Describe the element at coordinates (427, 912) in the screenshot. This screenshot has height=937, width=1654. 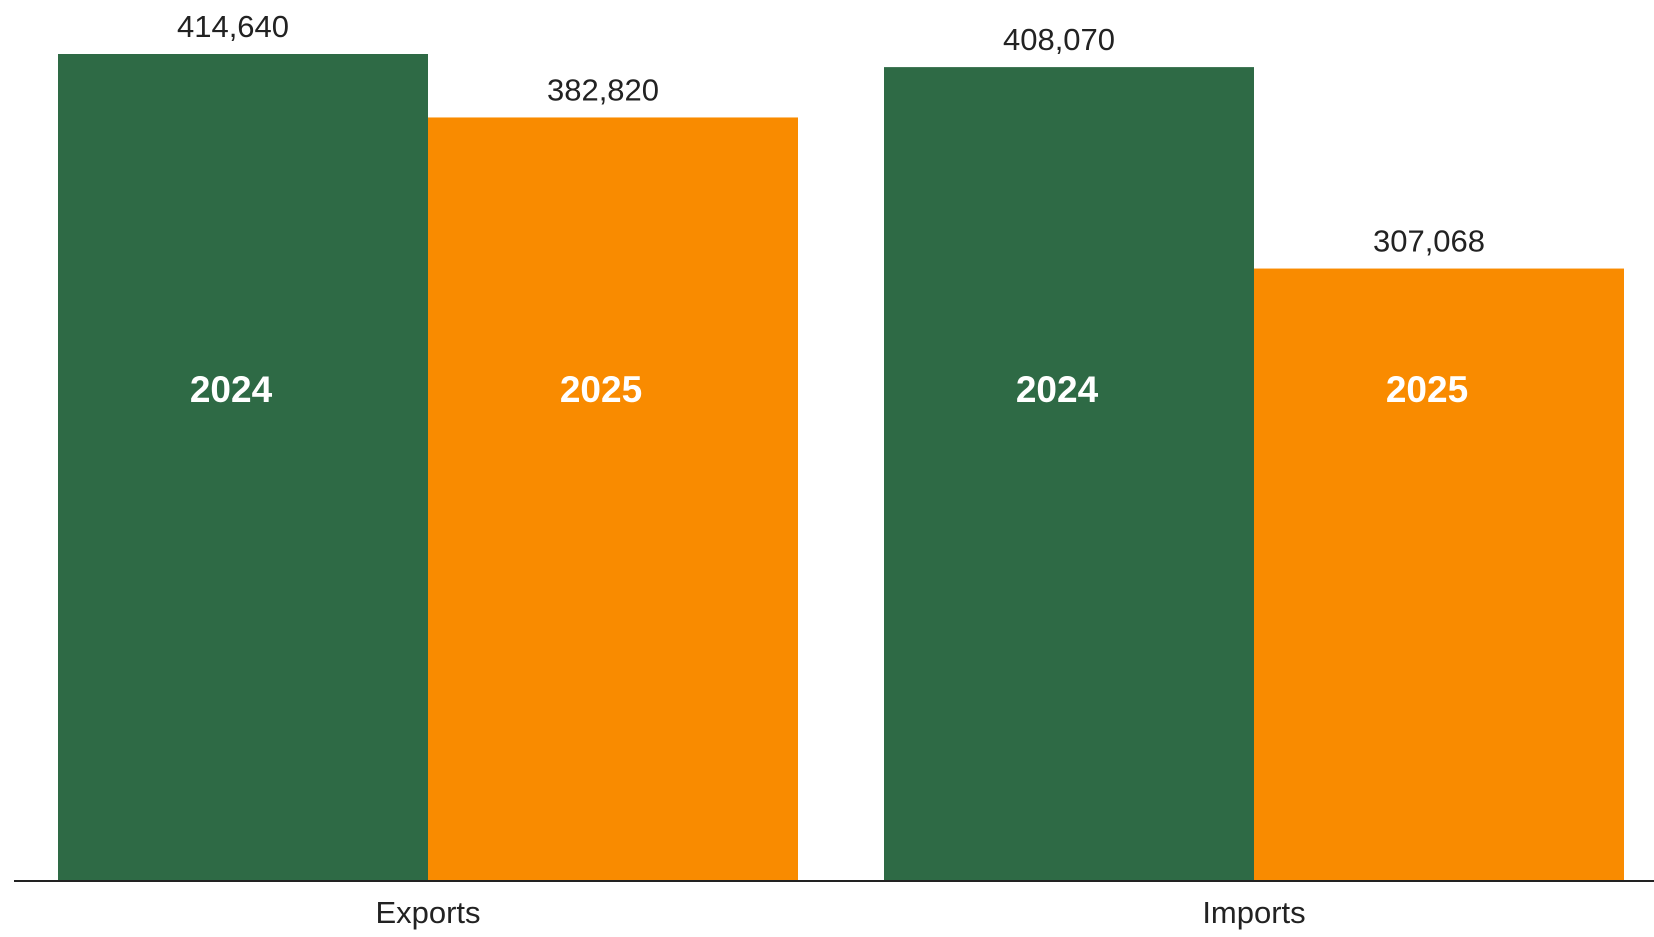
I see `category-label-exports: Exports` at that location.